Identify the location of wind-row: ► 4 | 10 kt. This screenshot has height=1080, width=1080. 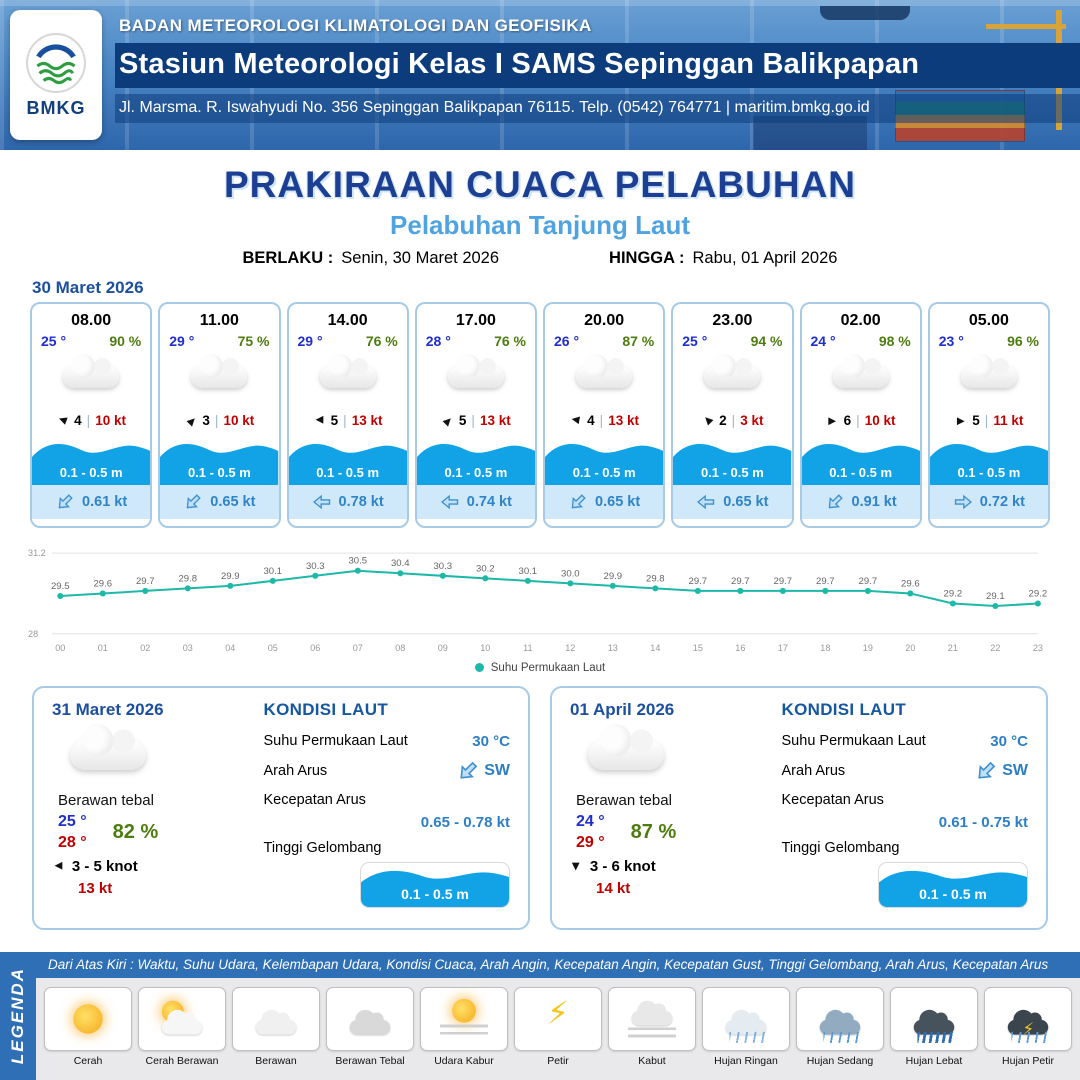
(91, 420).